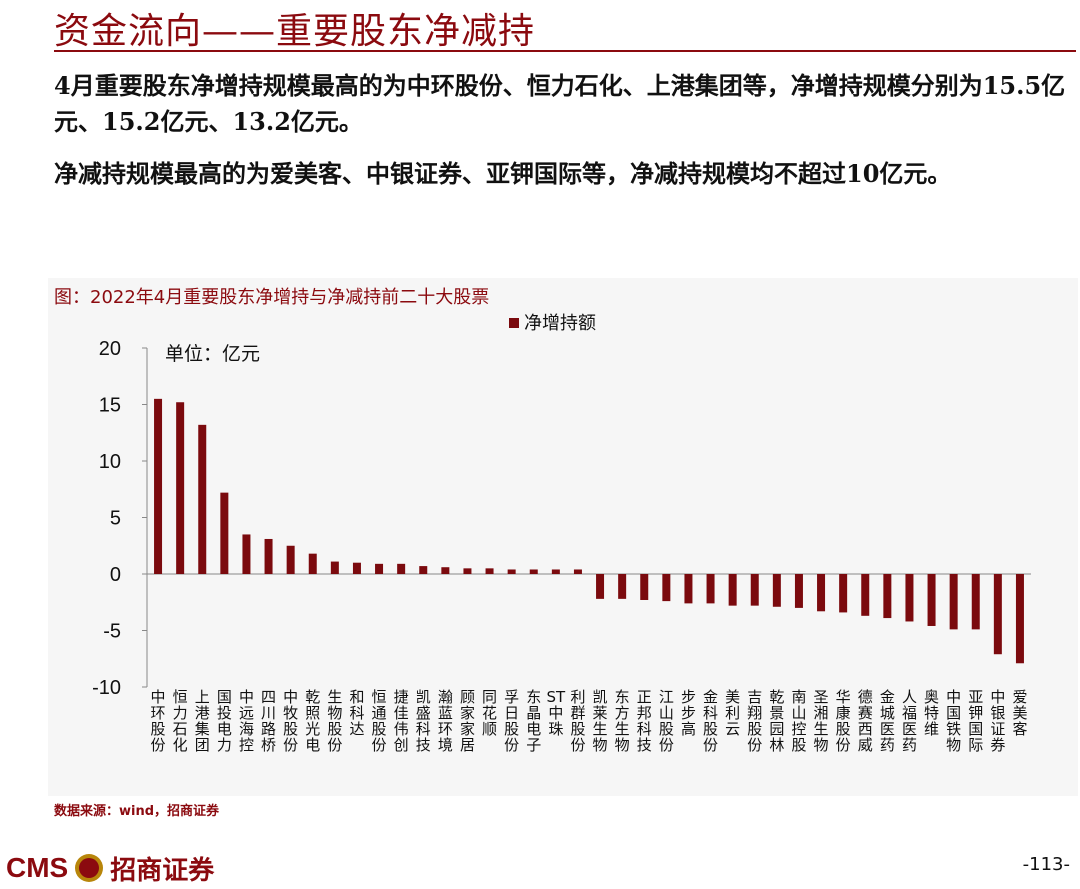 The width and height of the screenshot is (1080, 889). What do you see at coordinates (162, 870) in the screenshot?
I see `logo-chinese: 招商证券` at bounding box center [162, 870].